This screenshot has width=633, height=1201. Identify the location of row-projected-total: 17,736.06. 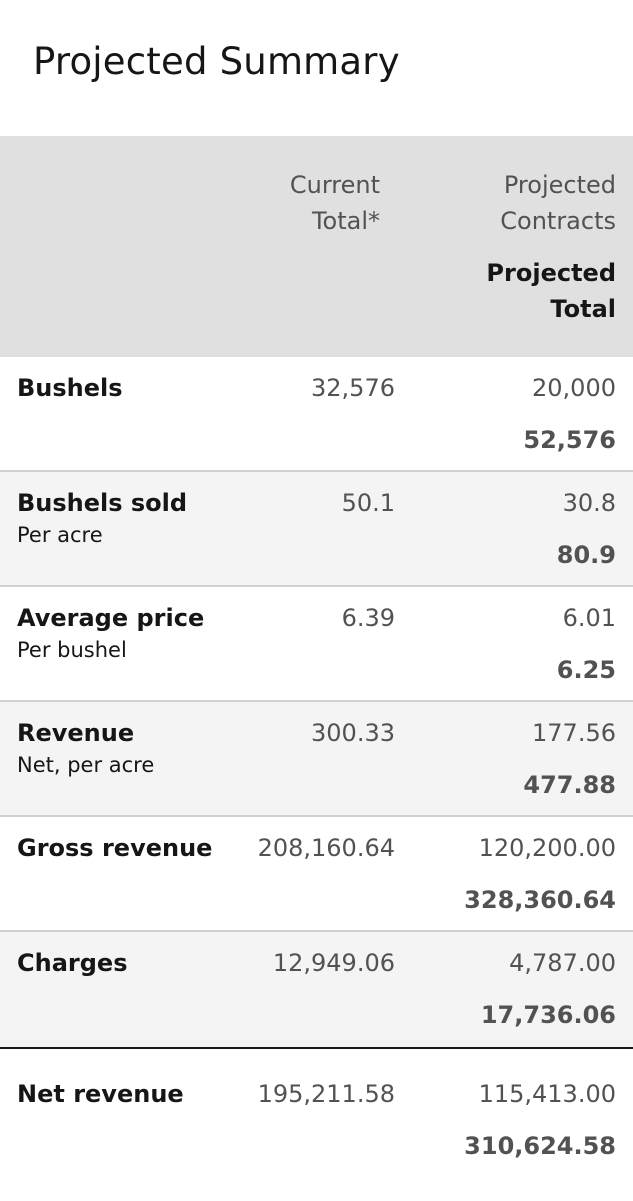
(548, 1015).